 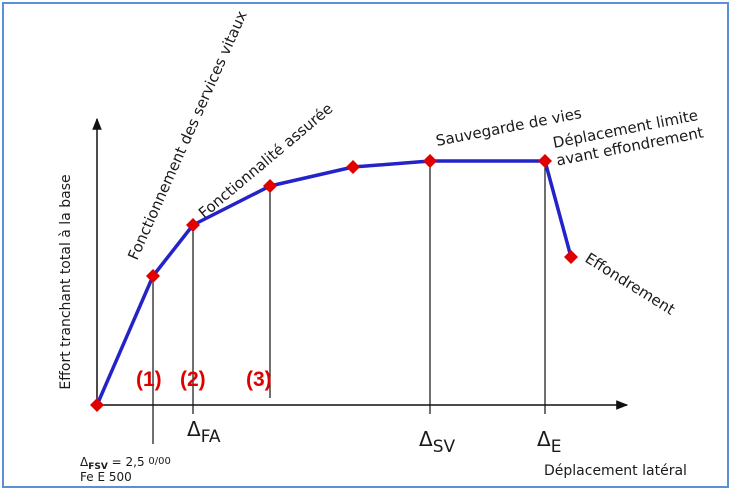 What do you see at coordinates (437, 442) in the screenshot?
I see `x-tick-sv: ΔSV` at bounding box center [437, 442].